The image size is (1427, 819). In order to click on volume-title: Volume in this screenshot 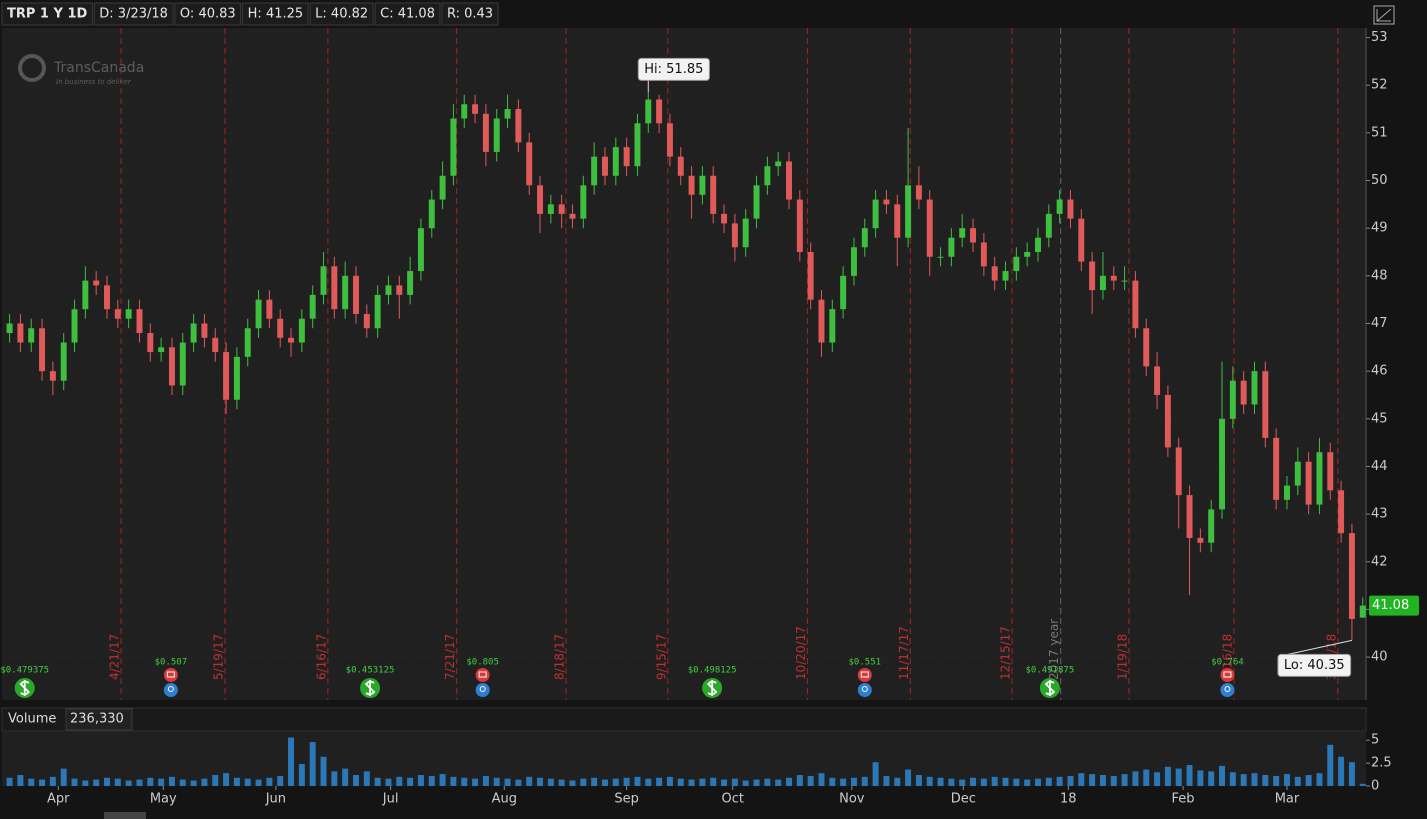, I will do `click(32, 719)`.